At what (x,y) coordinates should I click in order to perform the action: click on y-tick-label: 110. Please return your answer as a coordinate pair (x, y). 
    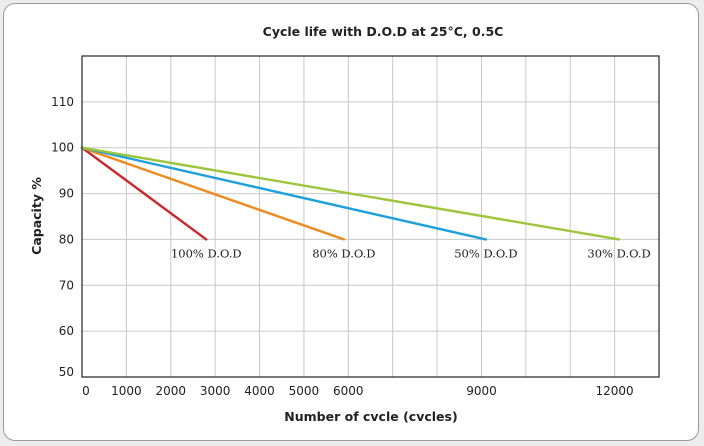
    Looking at the image, I should click on (62, 102).